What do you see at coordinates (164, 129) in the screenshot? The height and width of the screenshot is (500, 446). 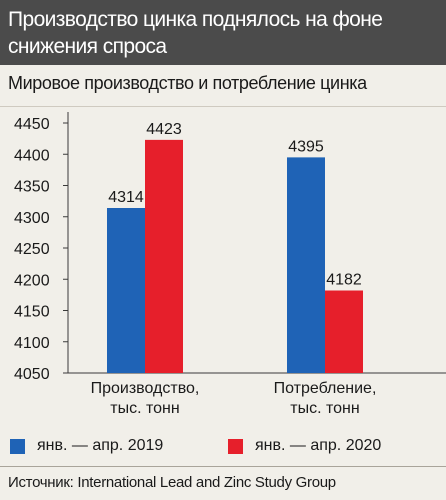 I see `bar-value-label: 4423` at bounding box center [164, 129].